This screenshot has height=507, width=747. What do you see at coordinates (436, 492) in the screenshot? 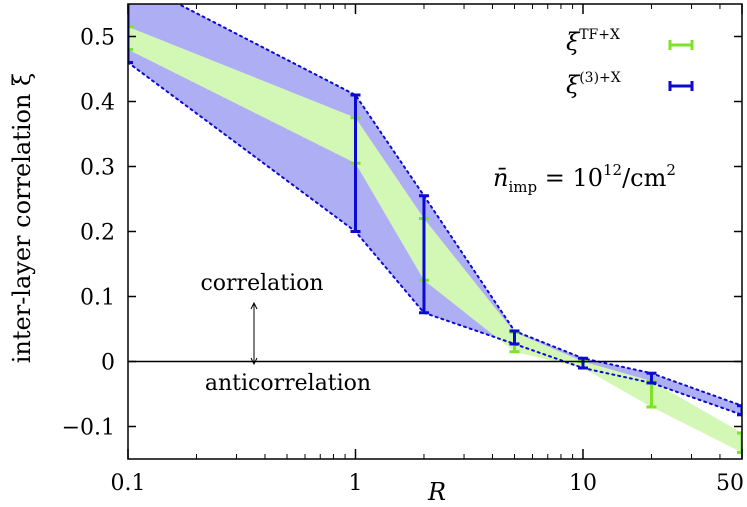
I see `x-axis-label: R` at bounding box center [436, 492].